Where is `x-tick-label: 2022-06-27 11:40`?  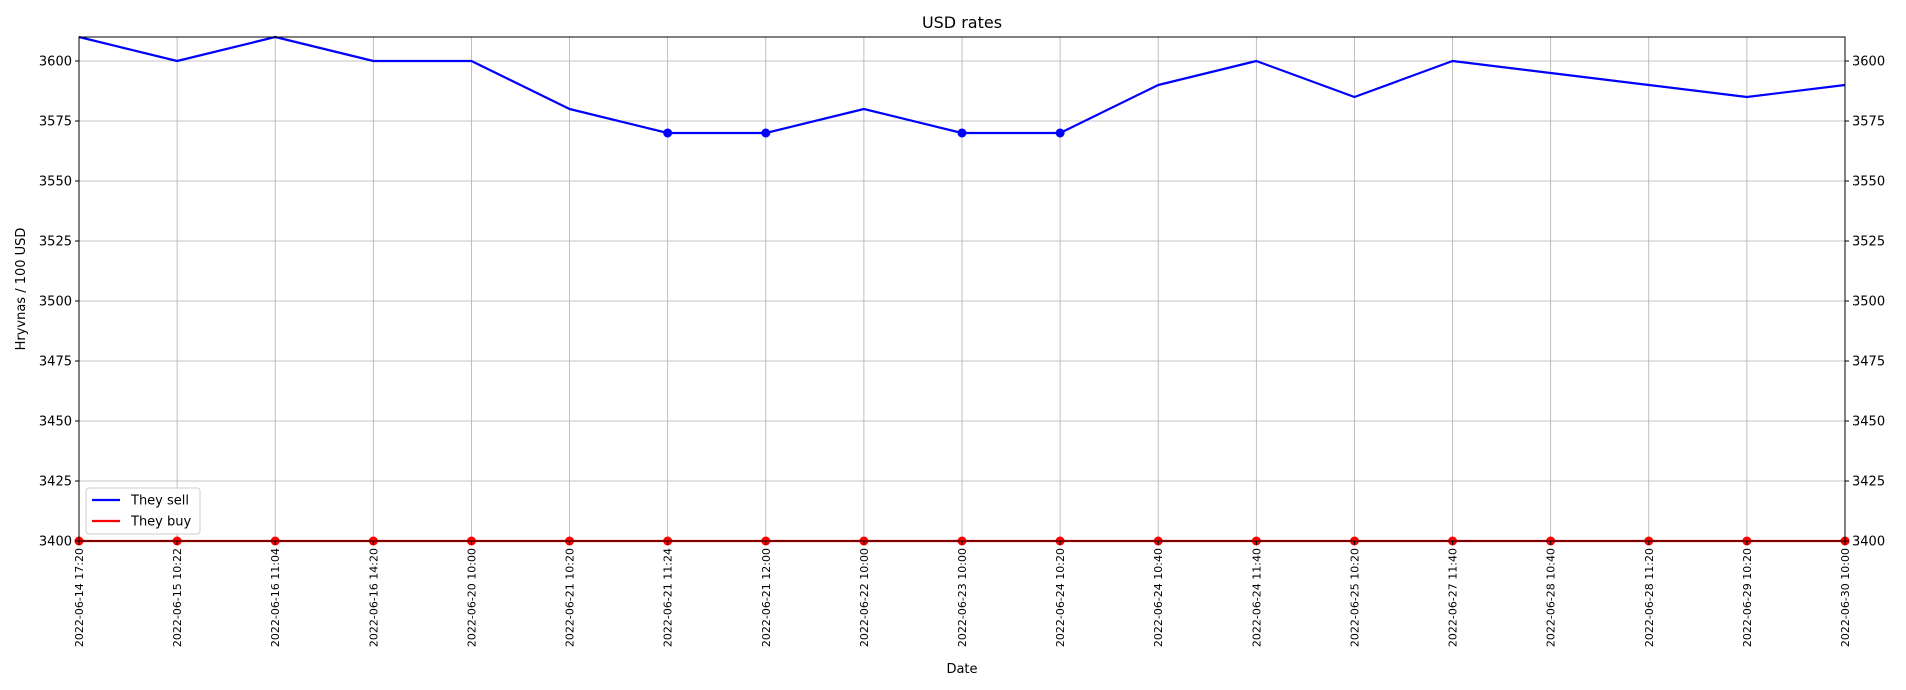
x-tick-label: 2022-06-27 11:40 is located at coordinates (1453, 597).